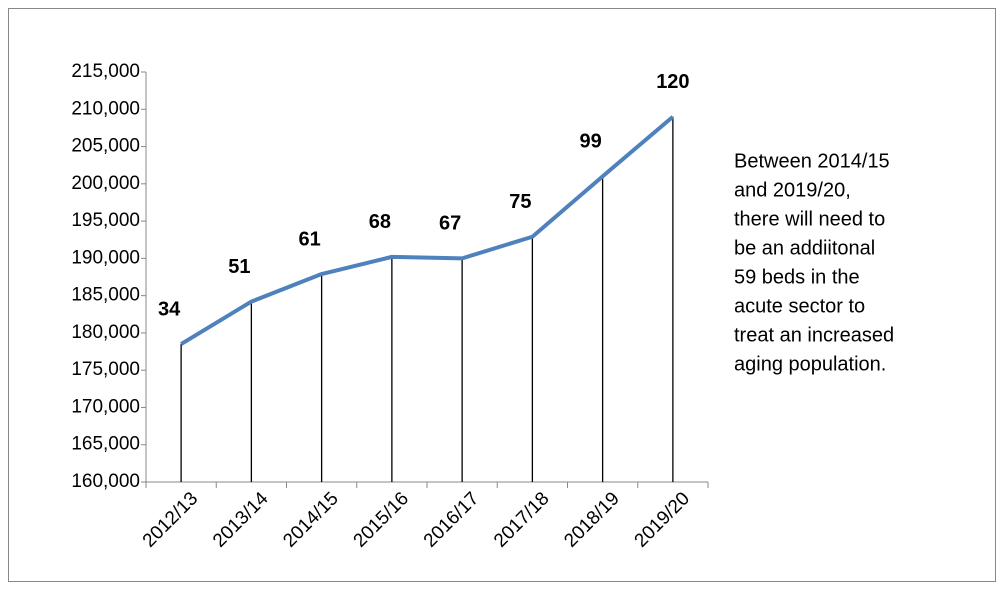 This screenshot has width=1004, height=590. Describe the element at coordinates (792, 190) in the screenshot. I see `annotation-line: and 2019/20,` at that location.